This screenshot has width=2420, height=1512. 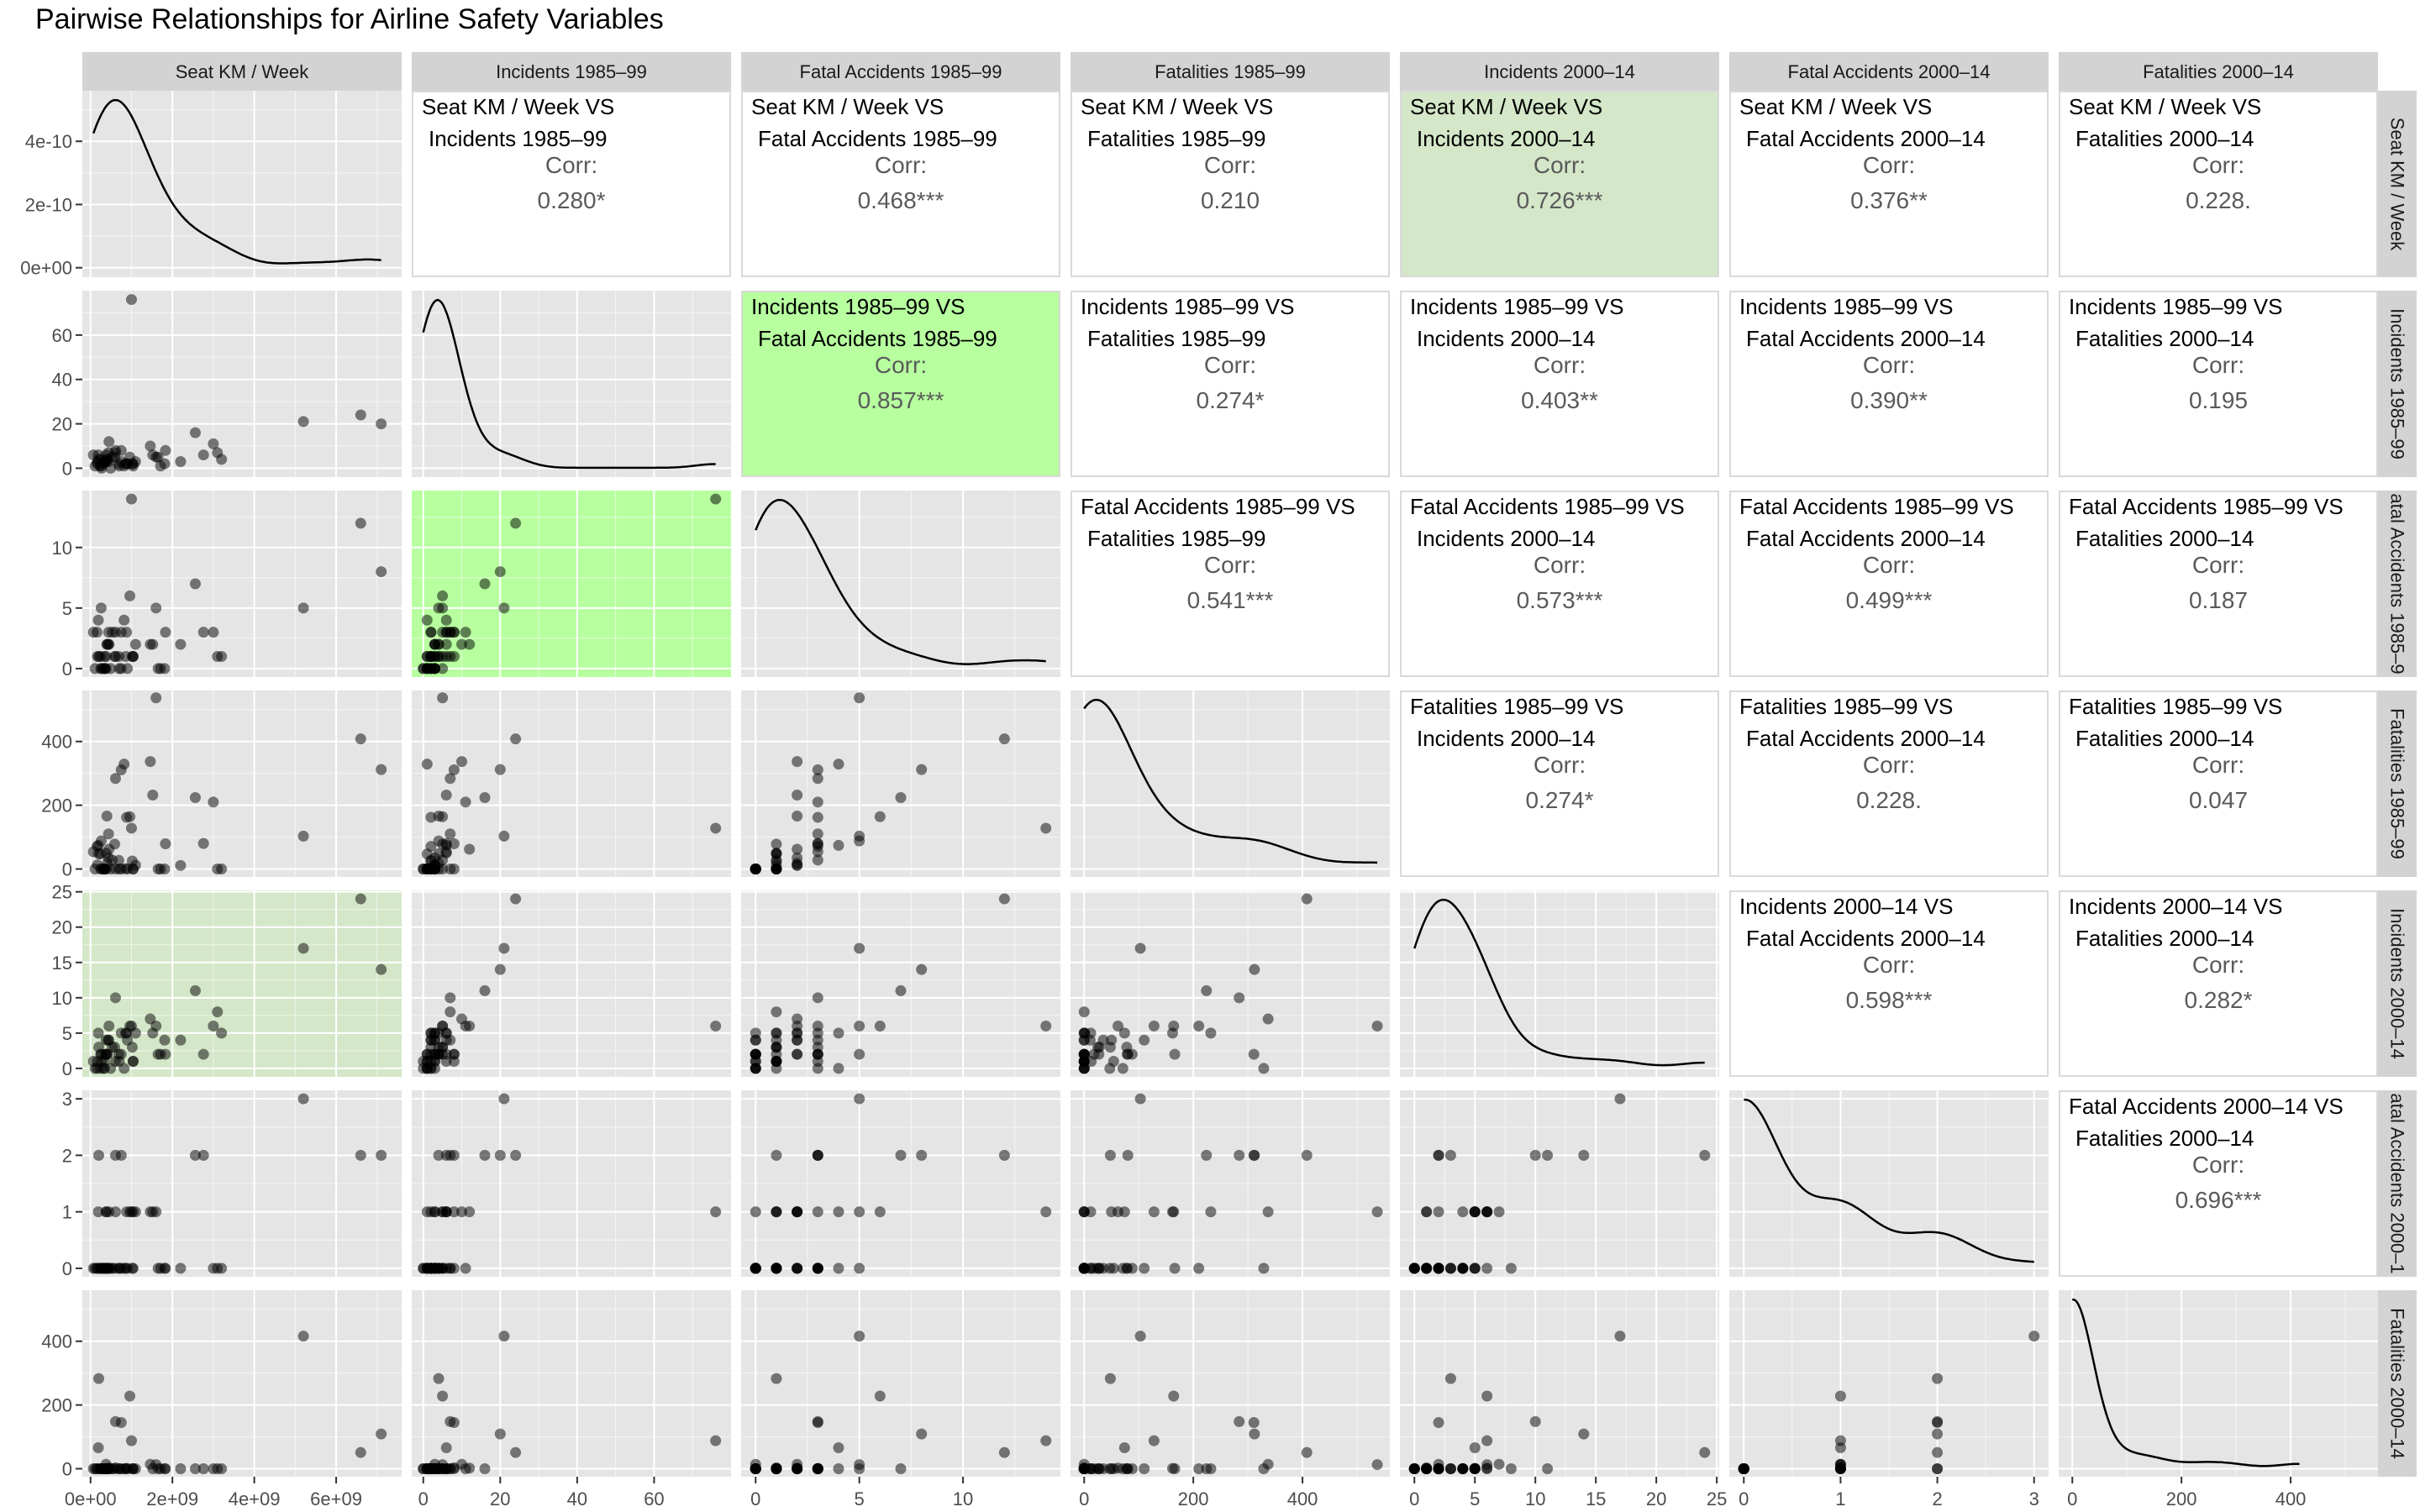 What do you see at coordinates (1559, 71) in the screenshot?
I see `column-strip` at bounding box center [1559, 71].